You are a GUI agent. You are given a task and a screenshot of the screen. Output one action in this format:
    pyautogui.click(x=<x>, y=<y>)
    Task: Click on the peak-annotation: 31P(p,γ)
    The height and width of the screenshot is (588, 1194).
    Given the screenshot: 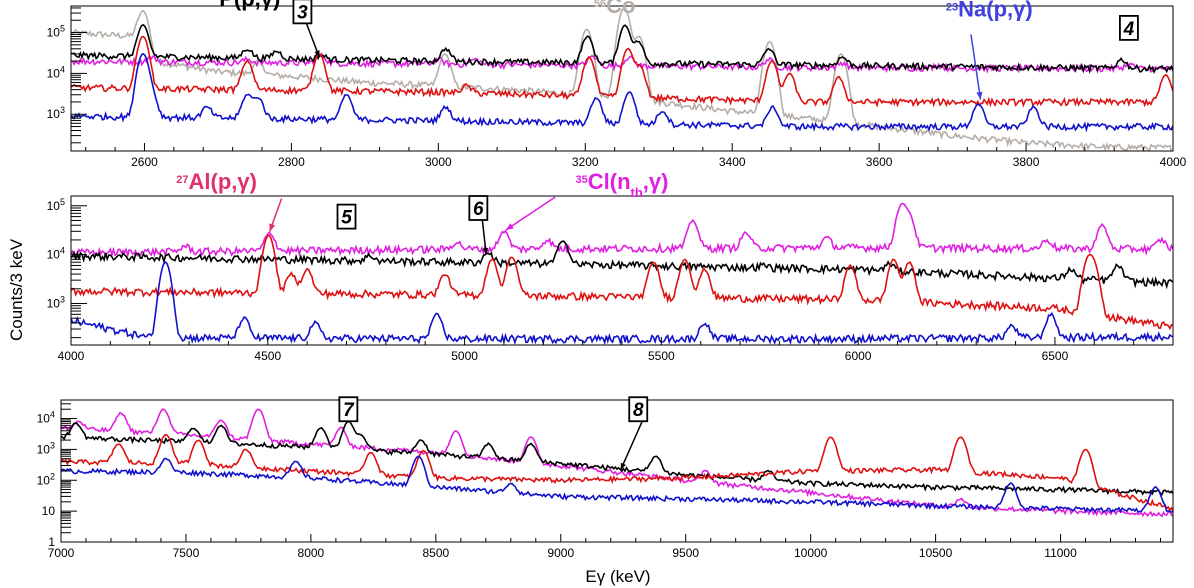 What is the action you would take?
    pyautogui.click(x=243, y=5)
    